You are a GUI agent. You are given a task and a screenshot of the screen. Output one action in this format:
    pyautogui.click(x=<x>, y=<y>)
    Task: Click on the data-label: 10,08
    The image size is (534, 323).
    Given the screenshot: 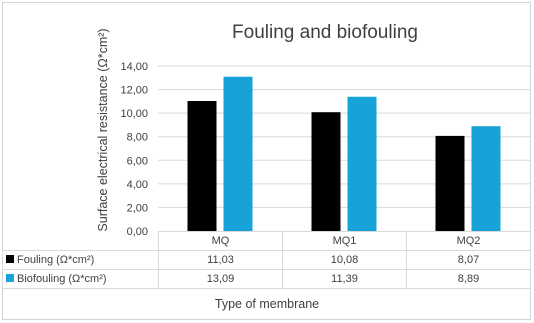 What is the action you would take?
    pyautogui.click(x=344, y=260)
    